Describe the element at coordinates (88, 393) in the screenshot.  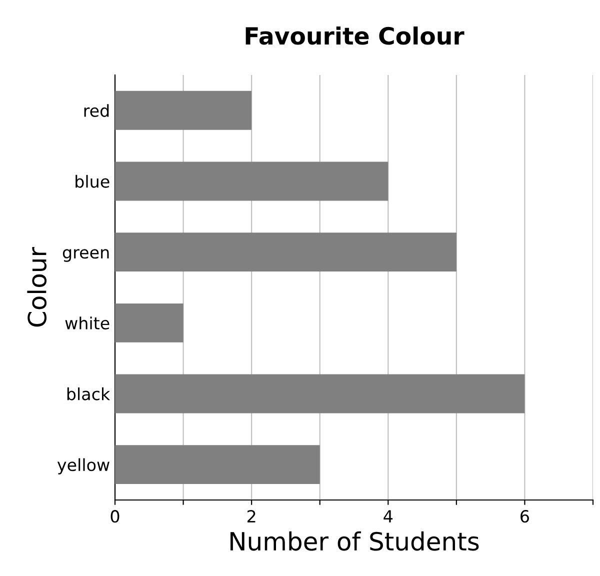
I see `y-tick-label: black` at that location.